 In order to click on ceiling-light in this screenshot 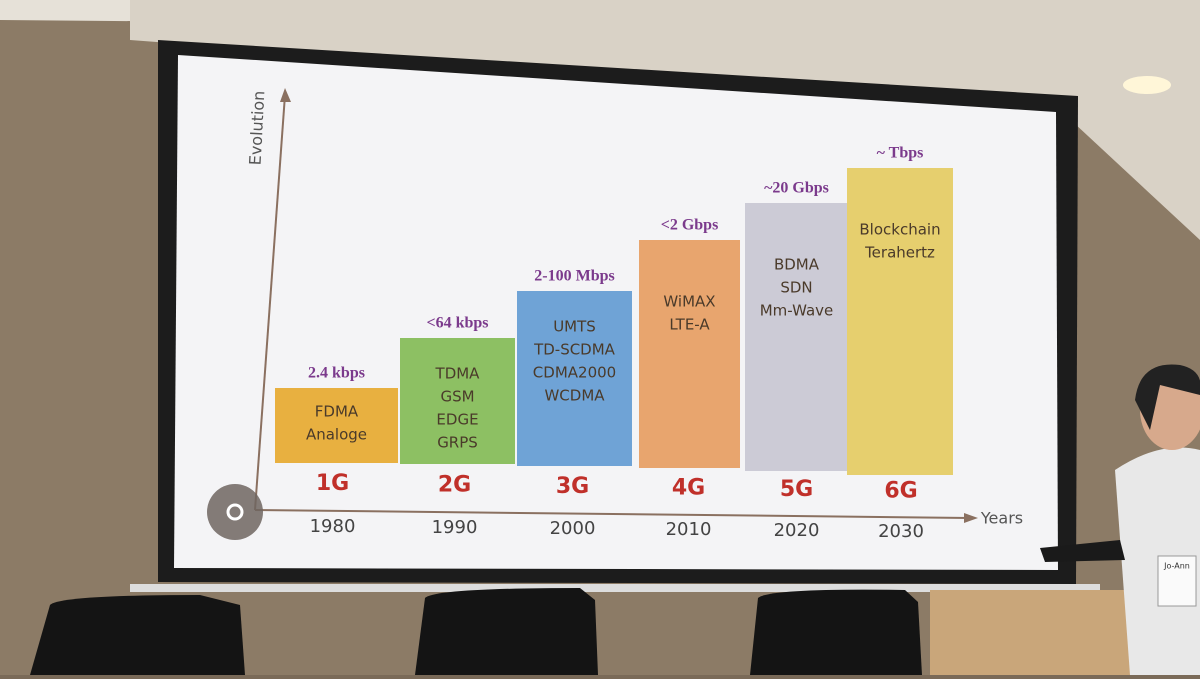, I will do `click(1147, 85)`.